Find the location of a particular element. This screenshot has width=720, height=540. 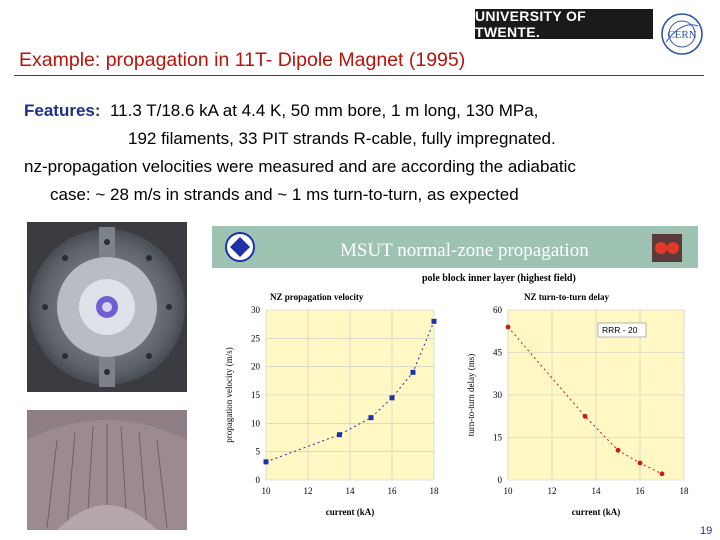

msut-logo is located at coordinates (240, 247).